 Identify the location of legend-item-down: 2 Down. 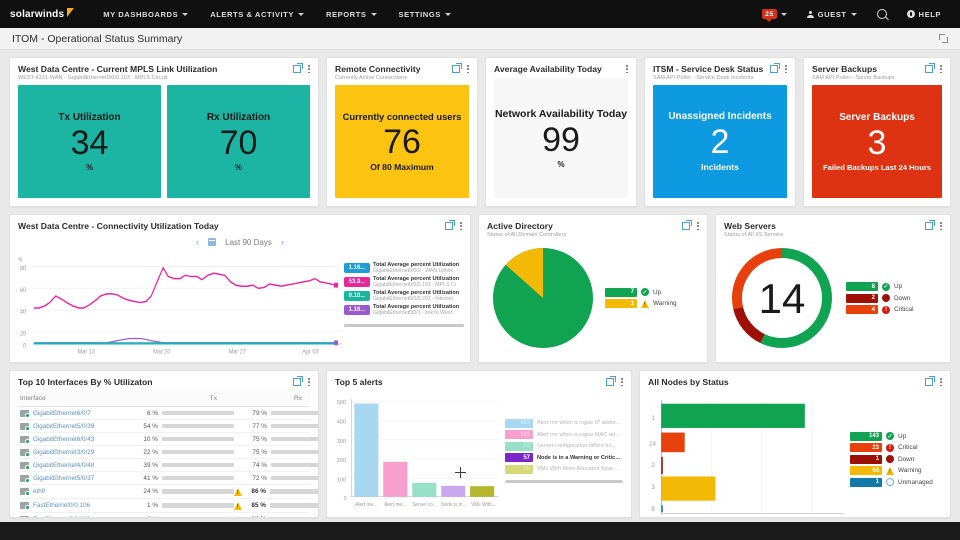
(880, 298).